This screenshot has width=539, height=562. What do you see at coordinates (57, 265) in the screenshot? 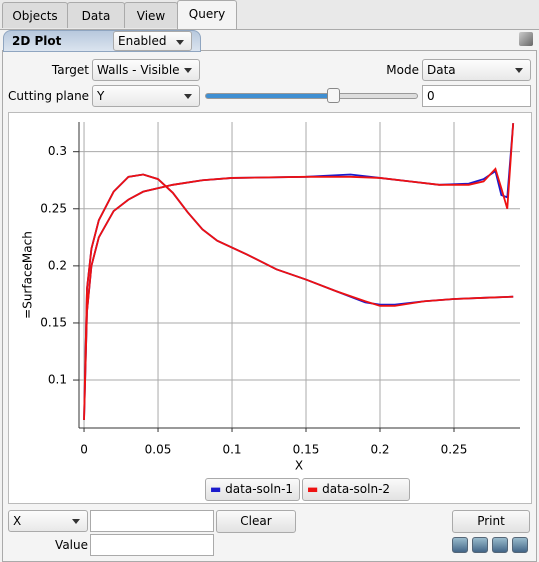
I see `y-tick-label: 0.2` at bounding box center [57, 265].